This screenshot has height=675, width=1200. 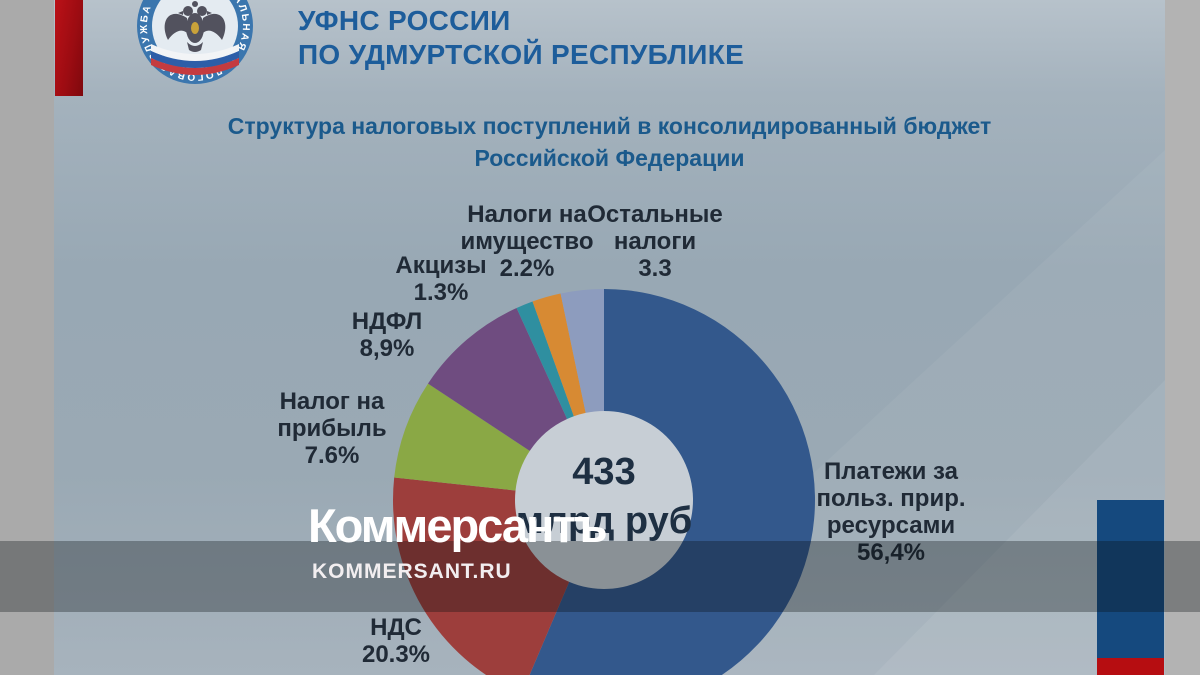 What do you see at coordinates (604, 521) in the screenshot?
I see `total-unit: млрд руб` at bounding box center [604, 521].